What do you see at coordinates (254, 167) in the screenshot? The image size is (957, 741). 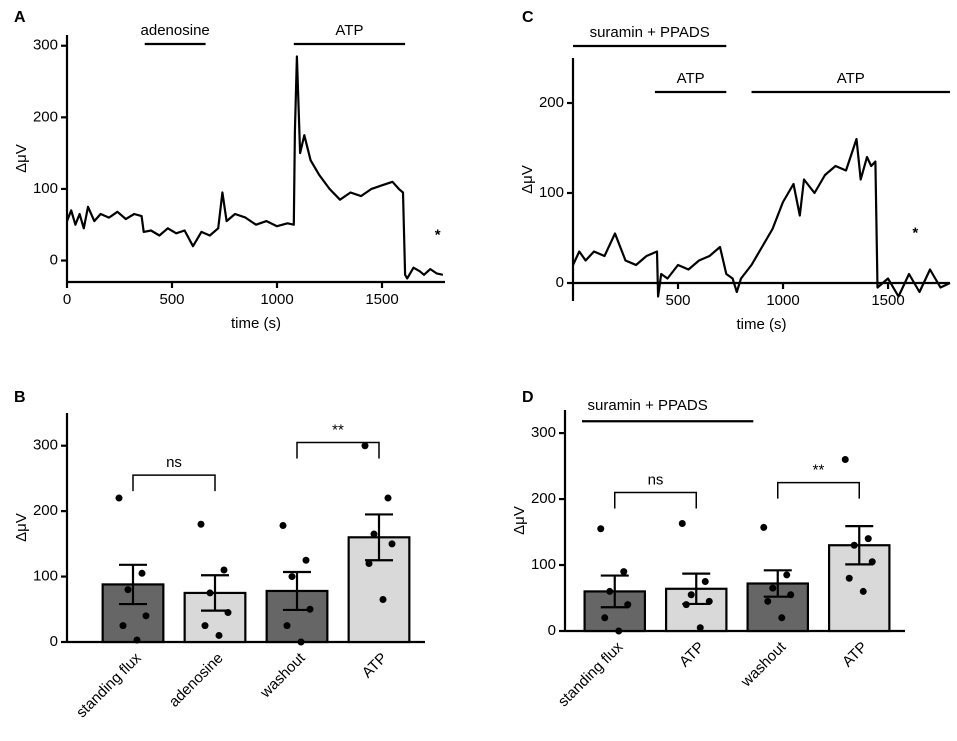 I see `trace` at bounding box center [254, 167].